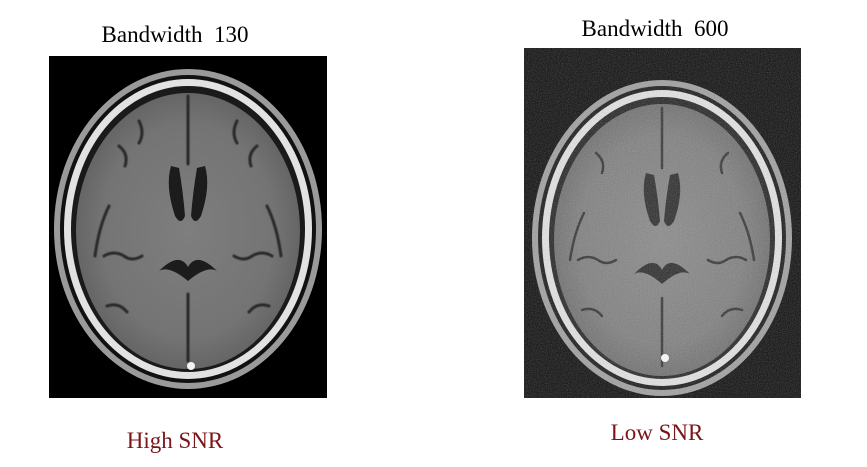 The height and width of the screenshot is (467, 867). Describe the element at coordinates (175, 34) in the screenshot. I see `panel-title-left: Bandwidth 130` at that location.